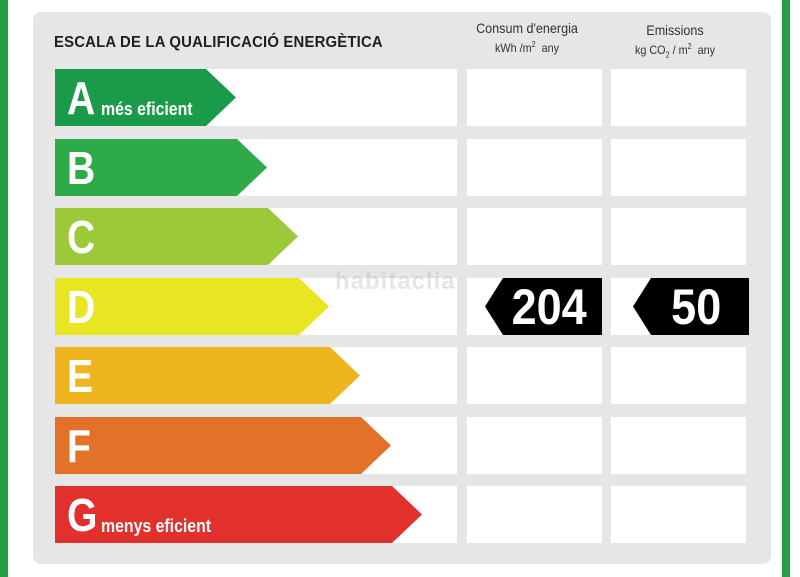  I want to click on frame-left-border, so click(4, 288).